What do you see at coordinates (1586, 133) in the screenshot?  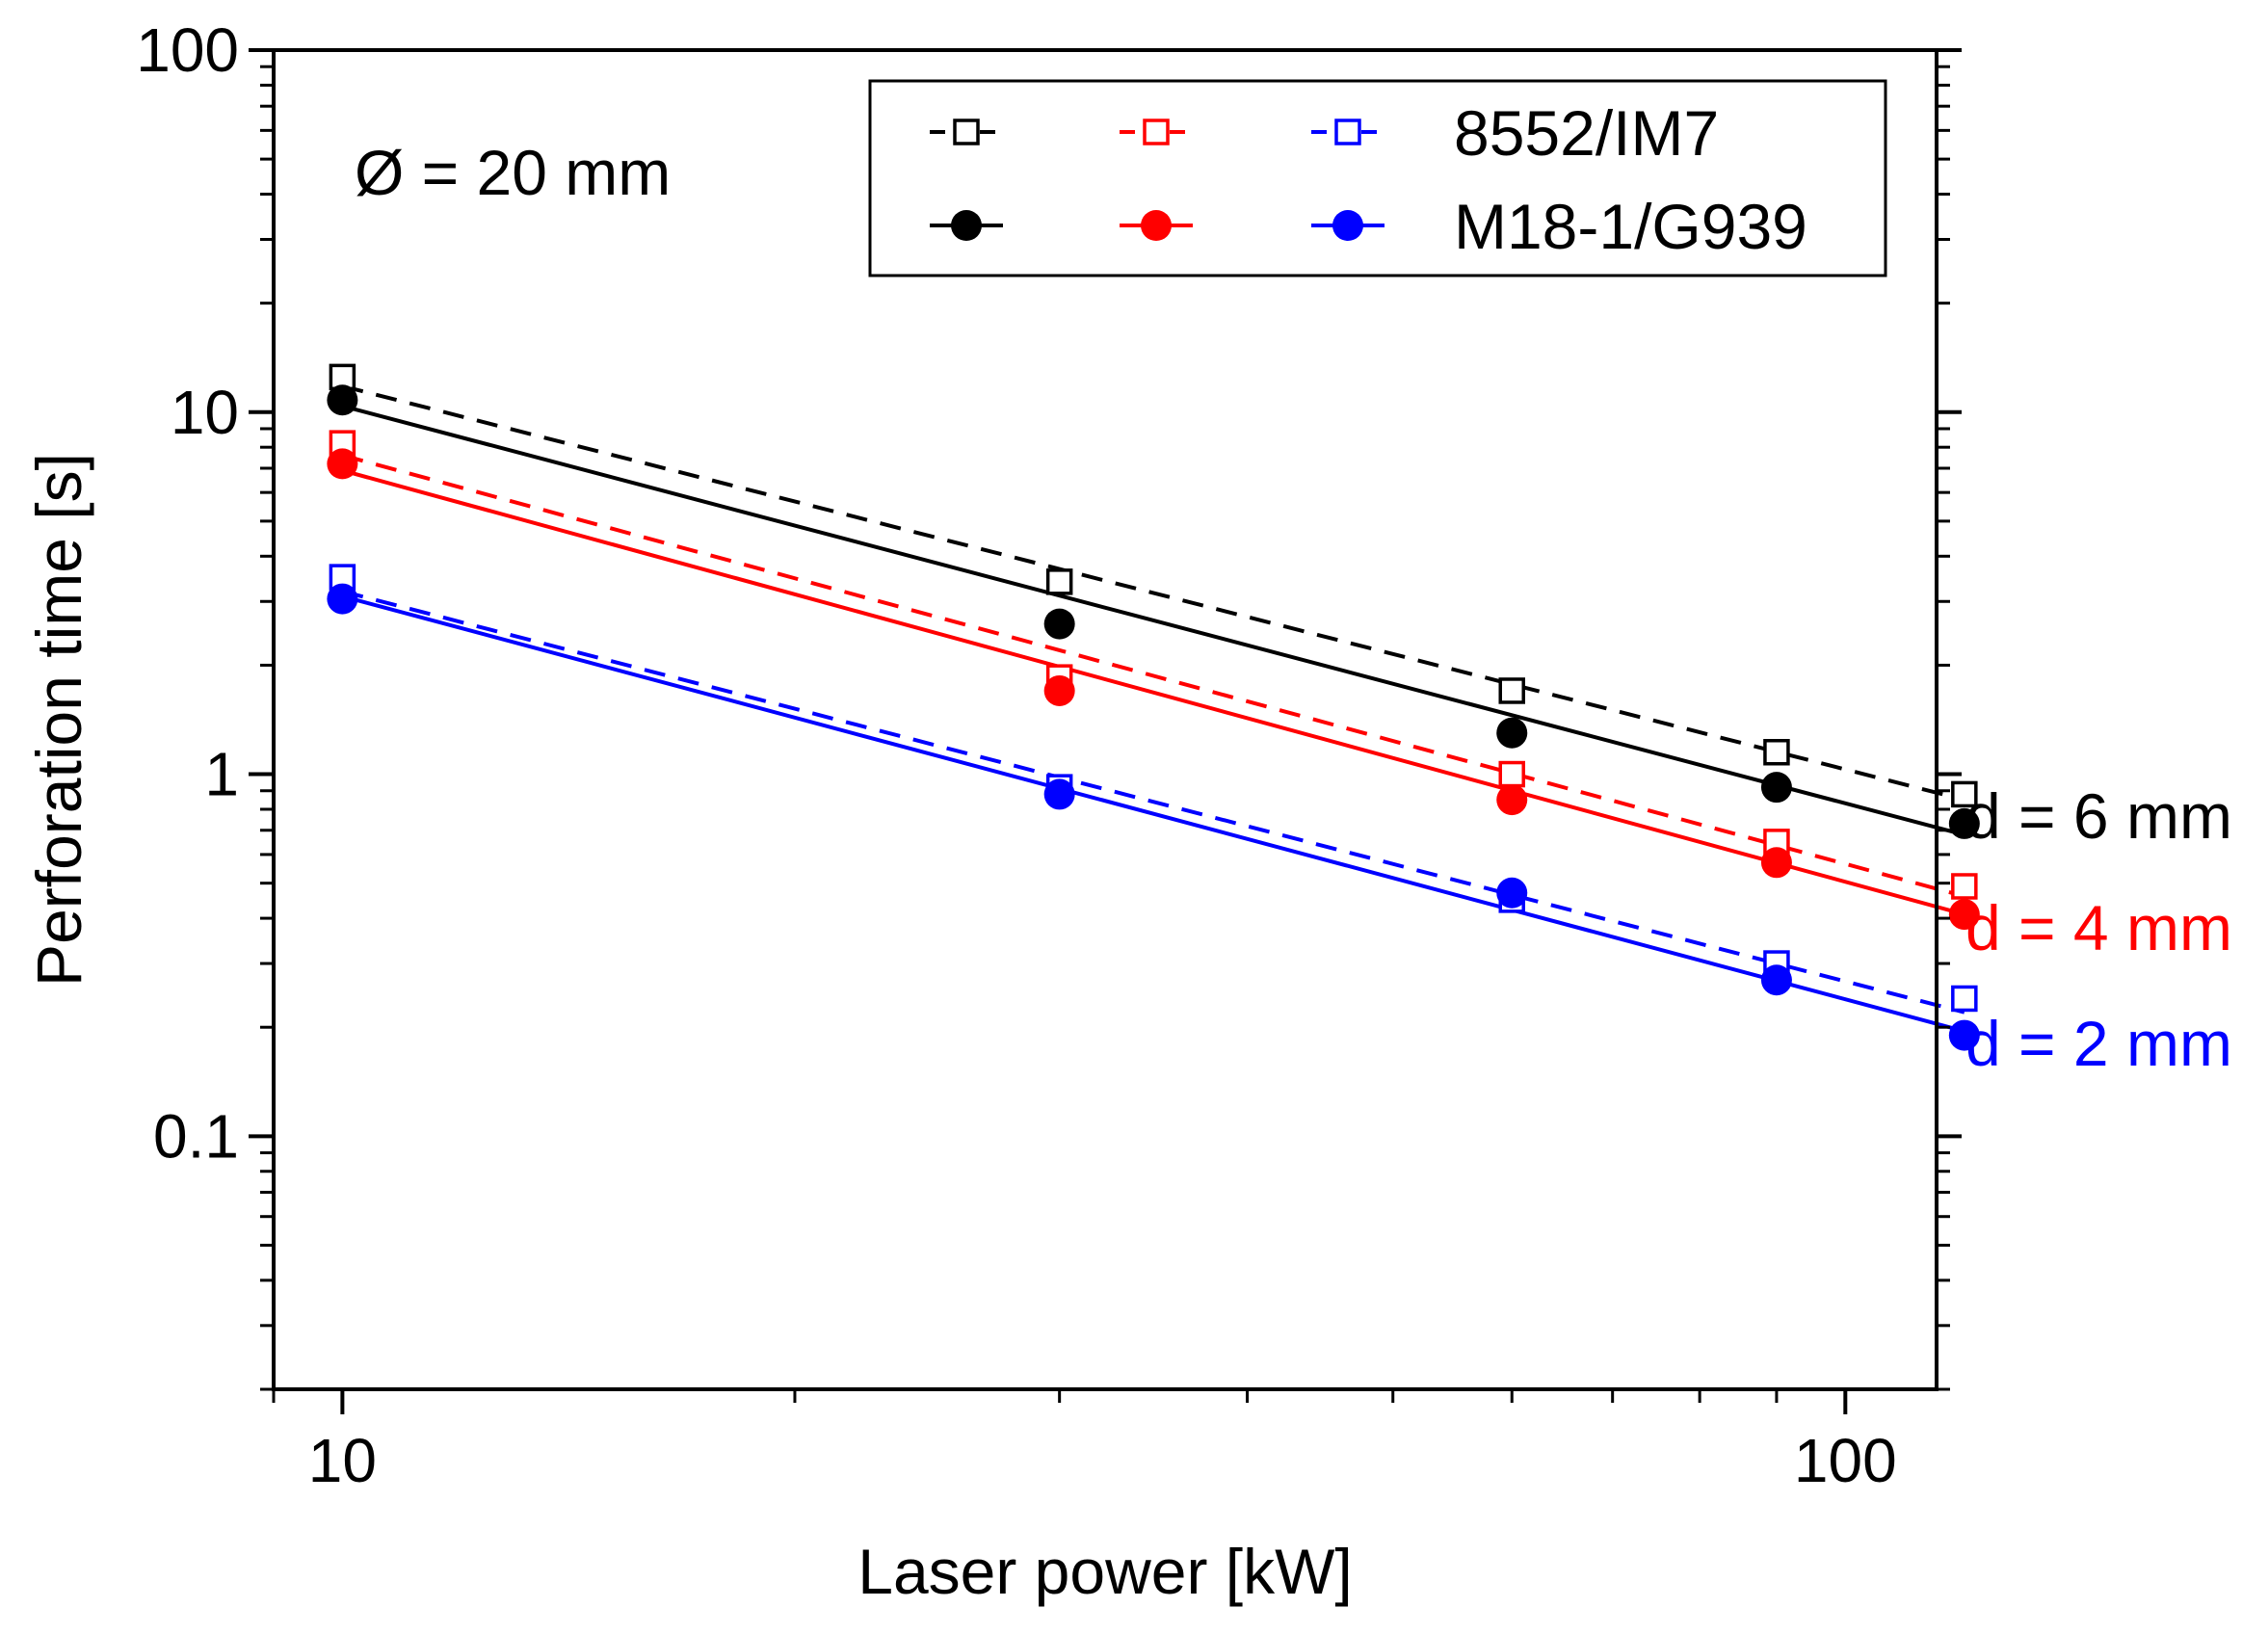 I see `legend-label: 8552/IM7` at bounding box center [1586, 133].